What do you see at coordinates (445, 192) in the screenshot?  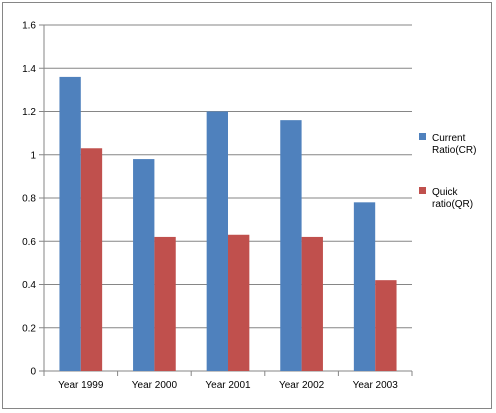 I see `legend-label: Quick` at bounding box center [445, 192].